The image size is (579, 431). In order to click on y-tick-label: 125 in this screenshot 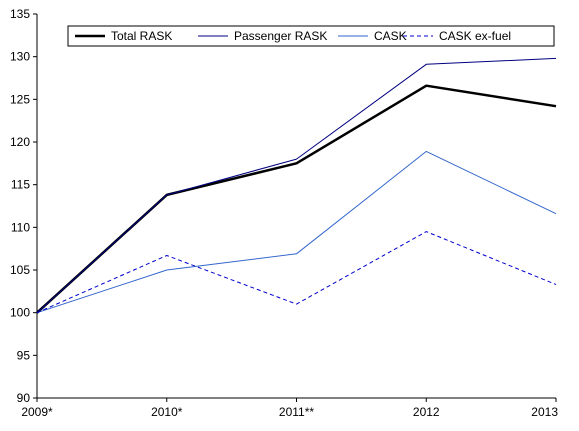, I will do `click(20, 99)`.